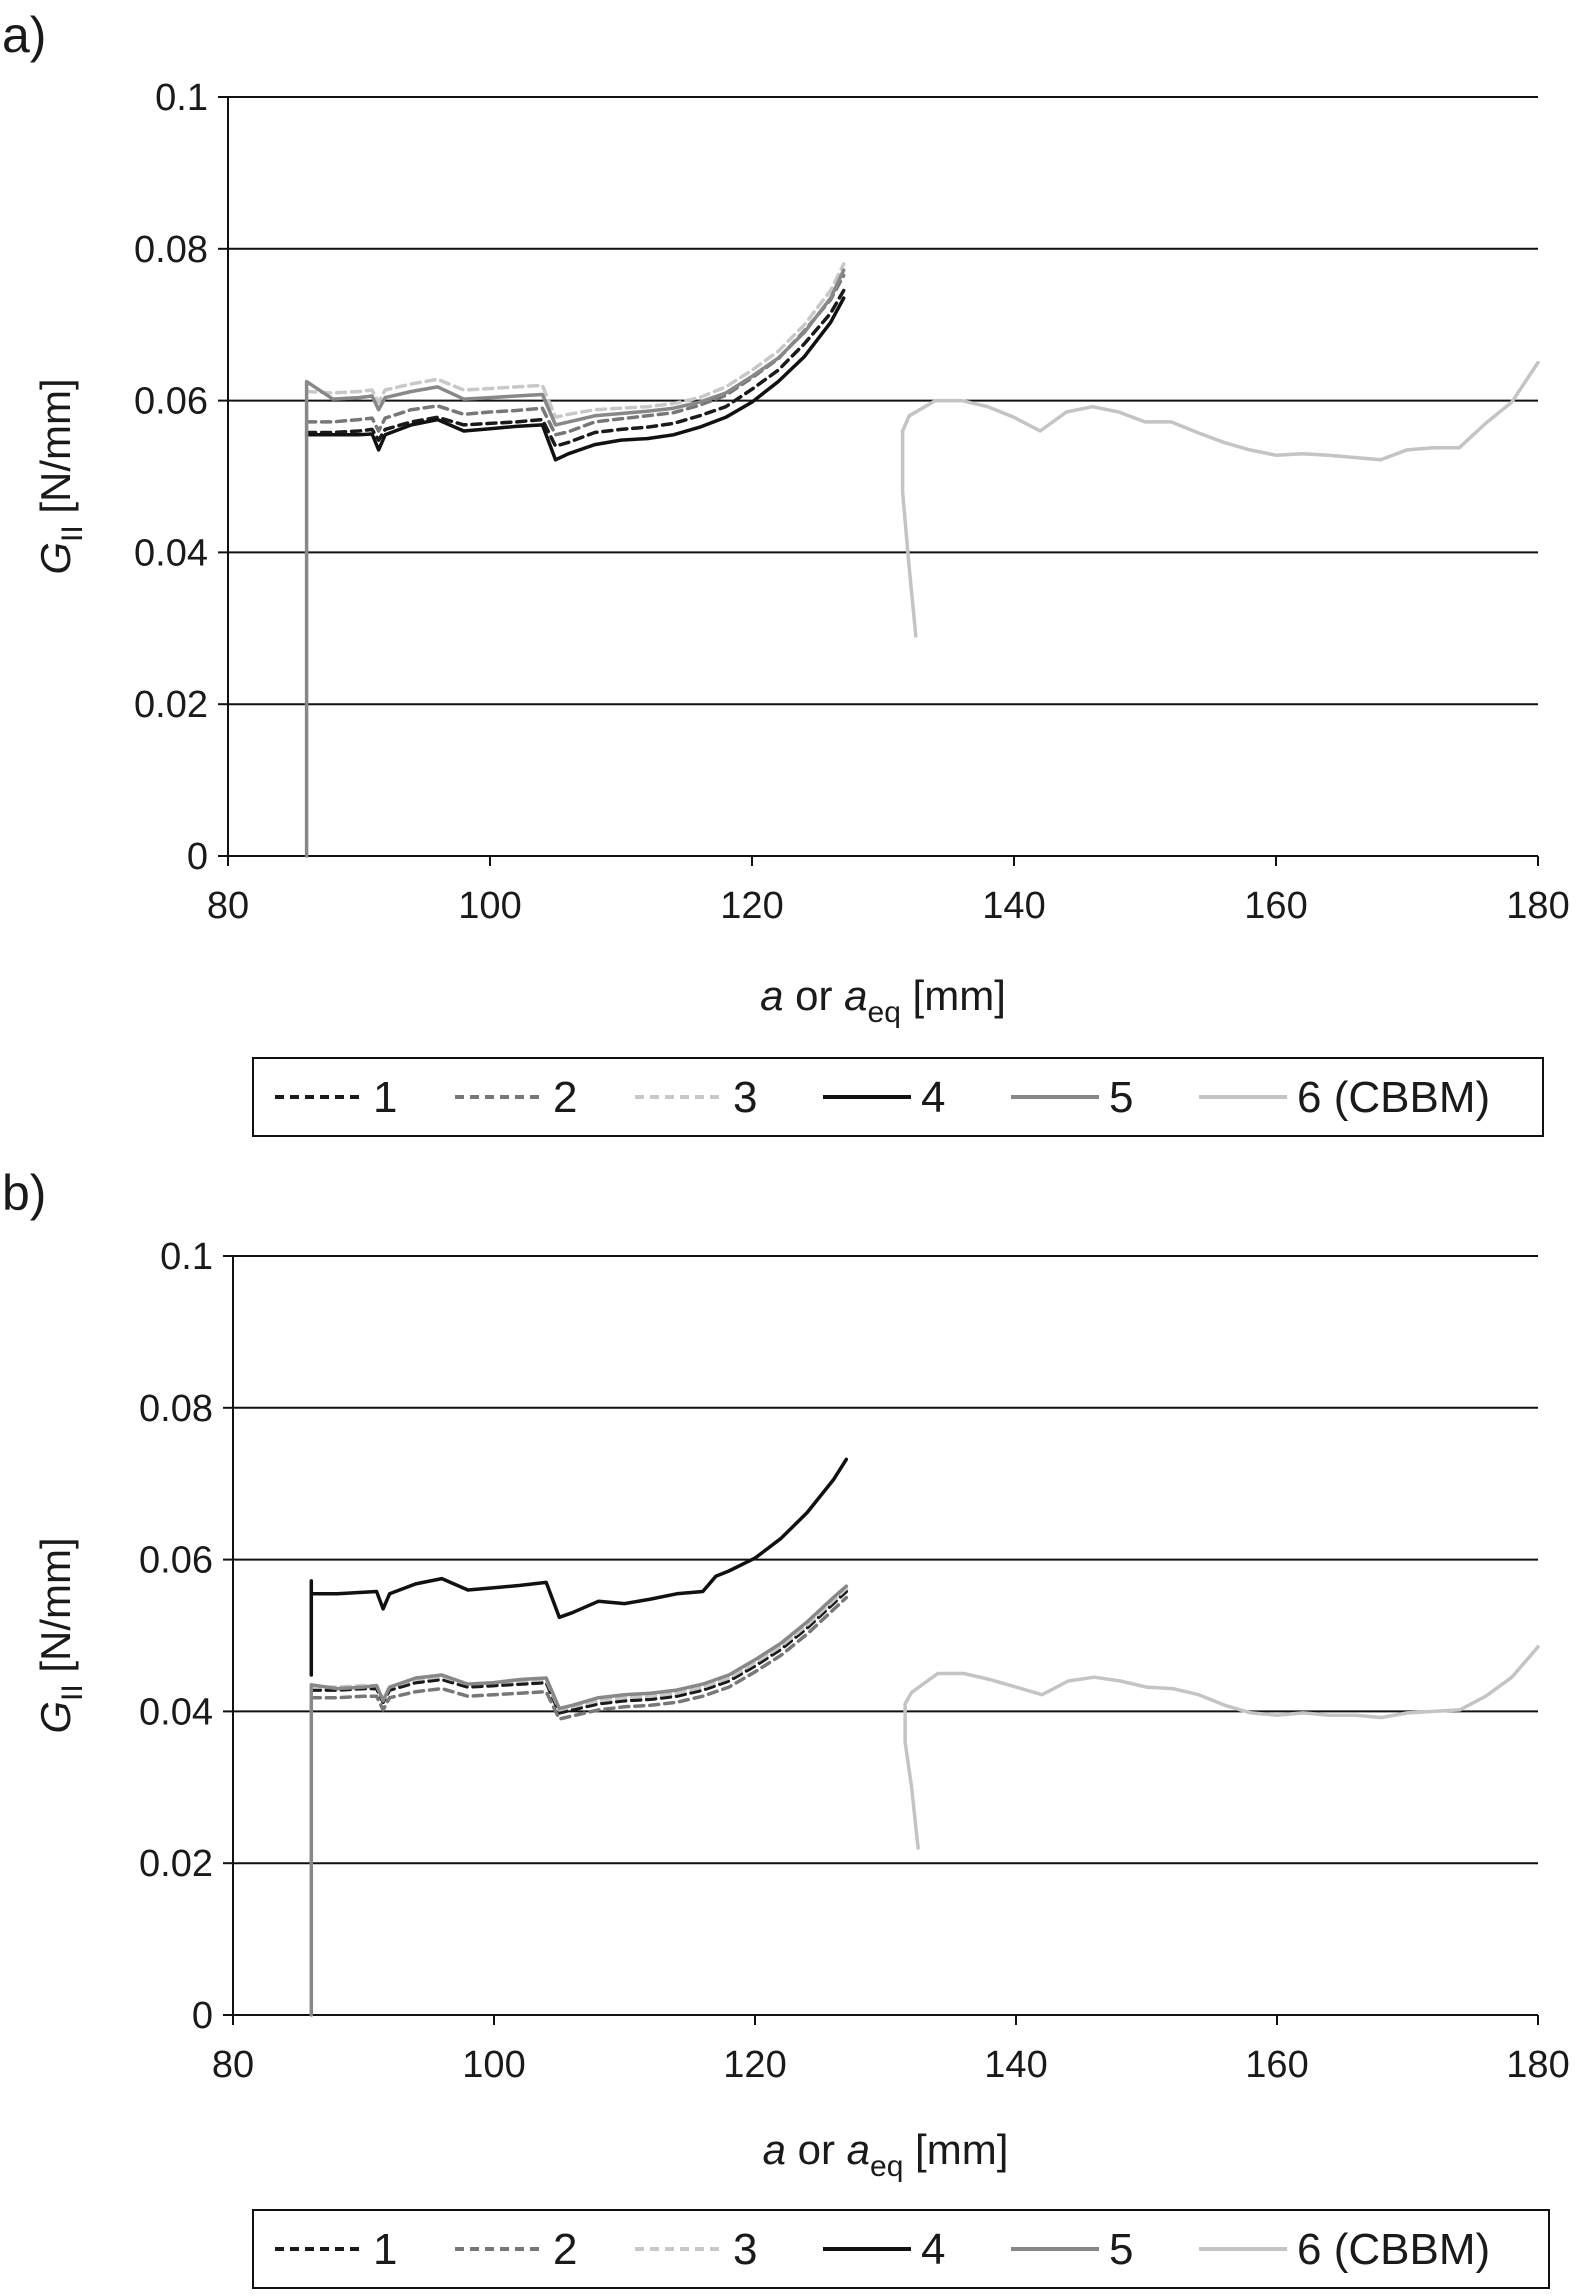 This screenshot has height=2296, width=1579. What do you see at coordinates (24, 35) in the screenshot?
I see `panel-label: a)` at bounding box center [24, 35].